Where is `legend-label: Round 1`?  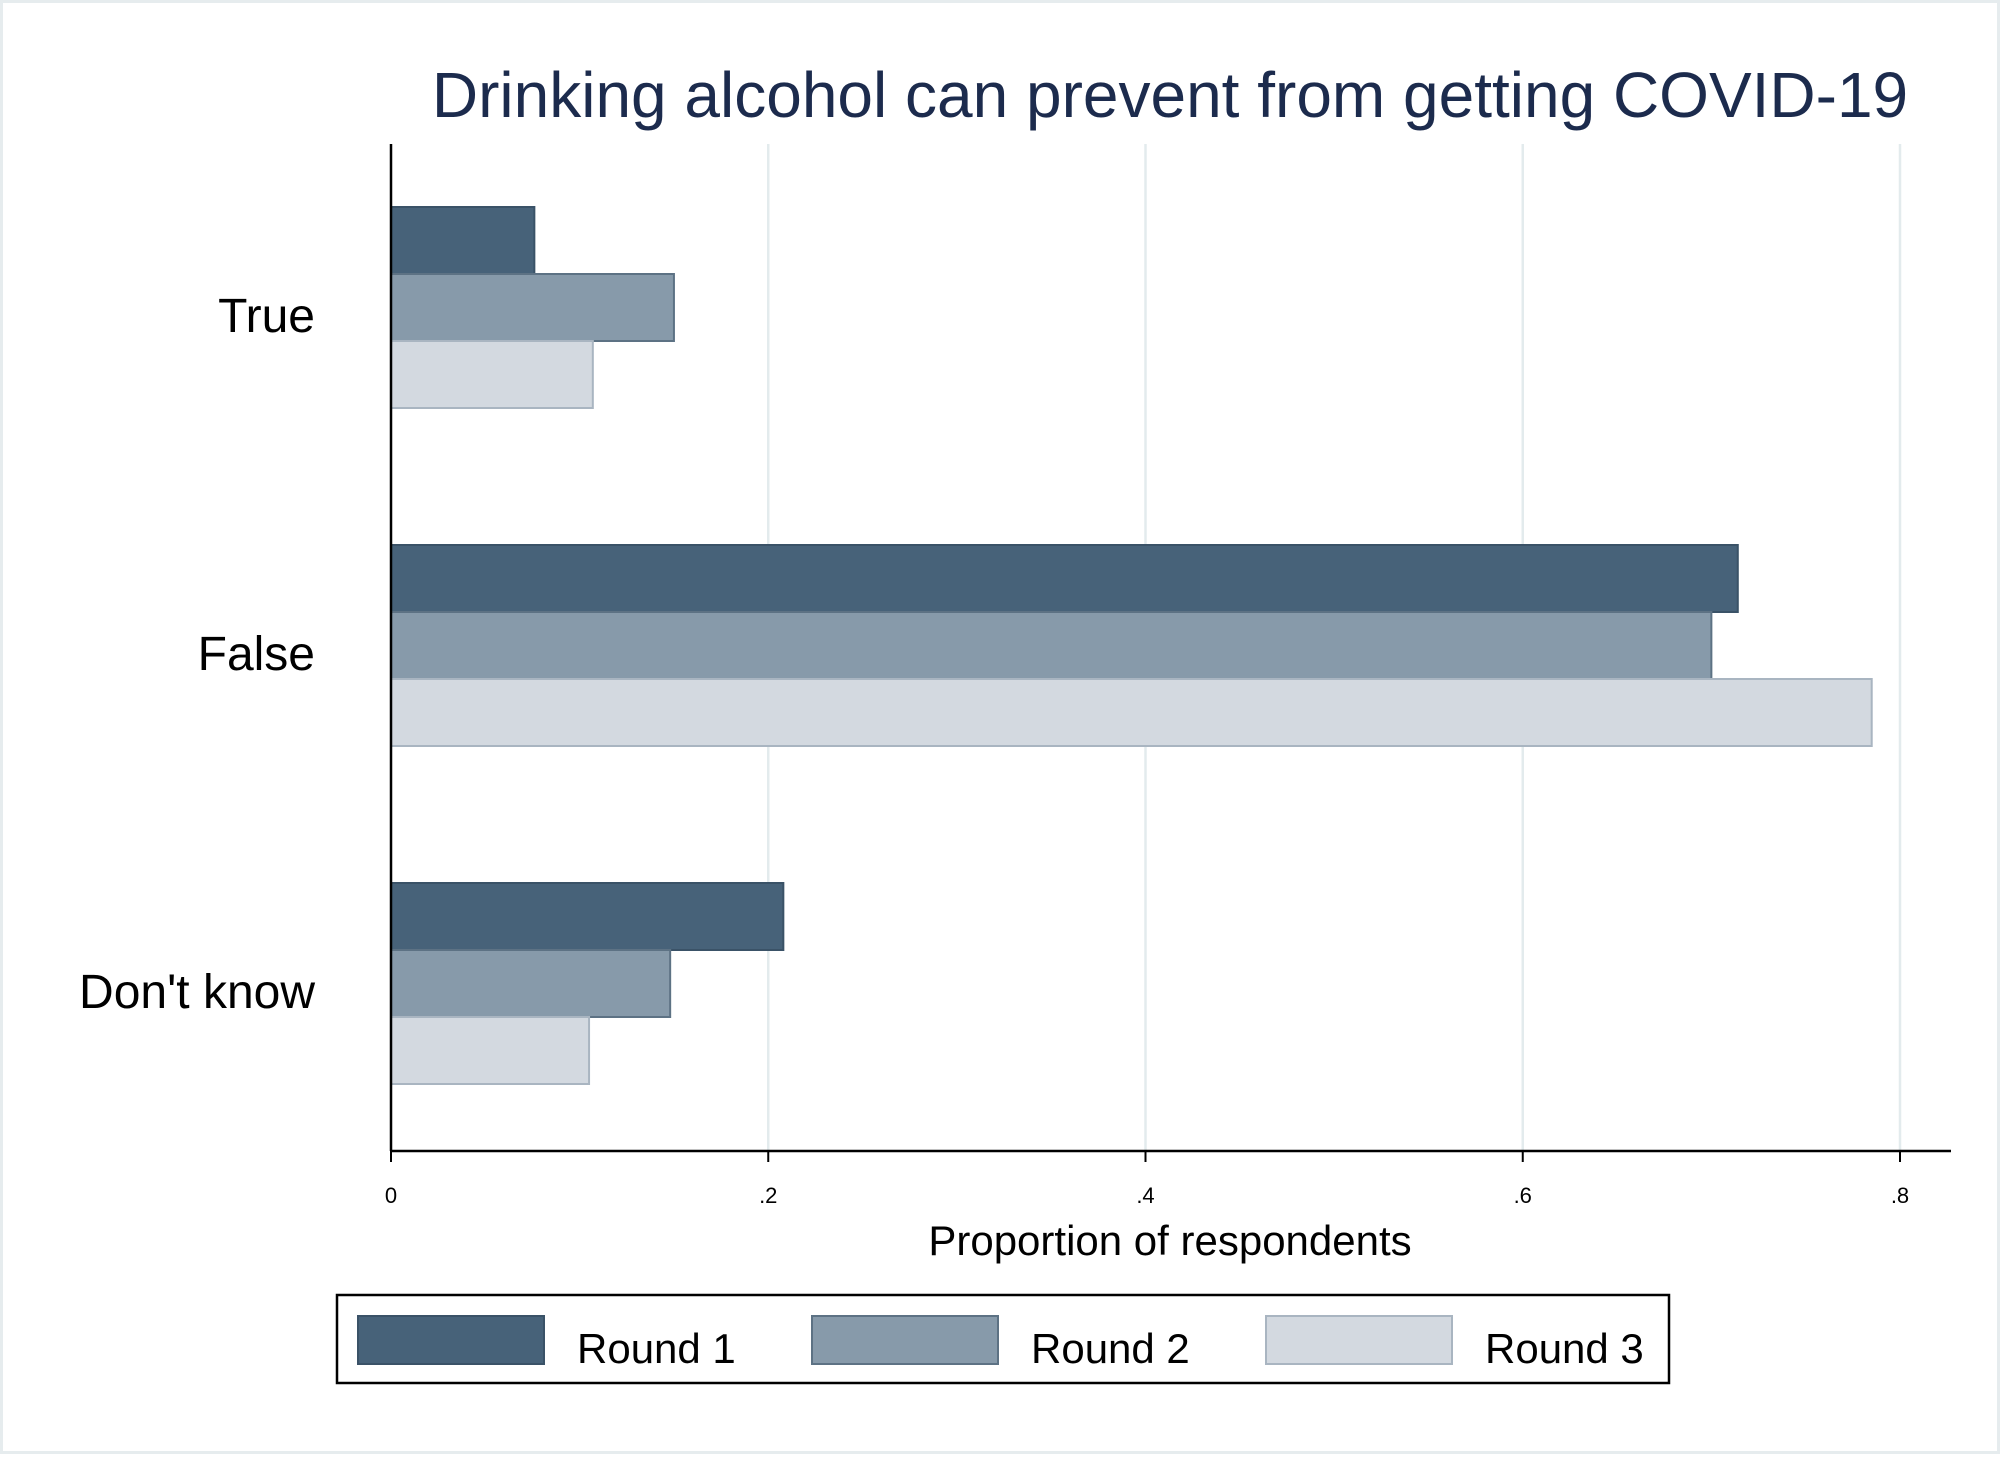 legend-label: Round 1 is located at coordinates (656, 1348).